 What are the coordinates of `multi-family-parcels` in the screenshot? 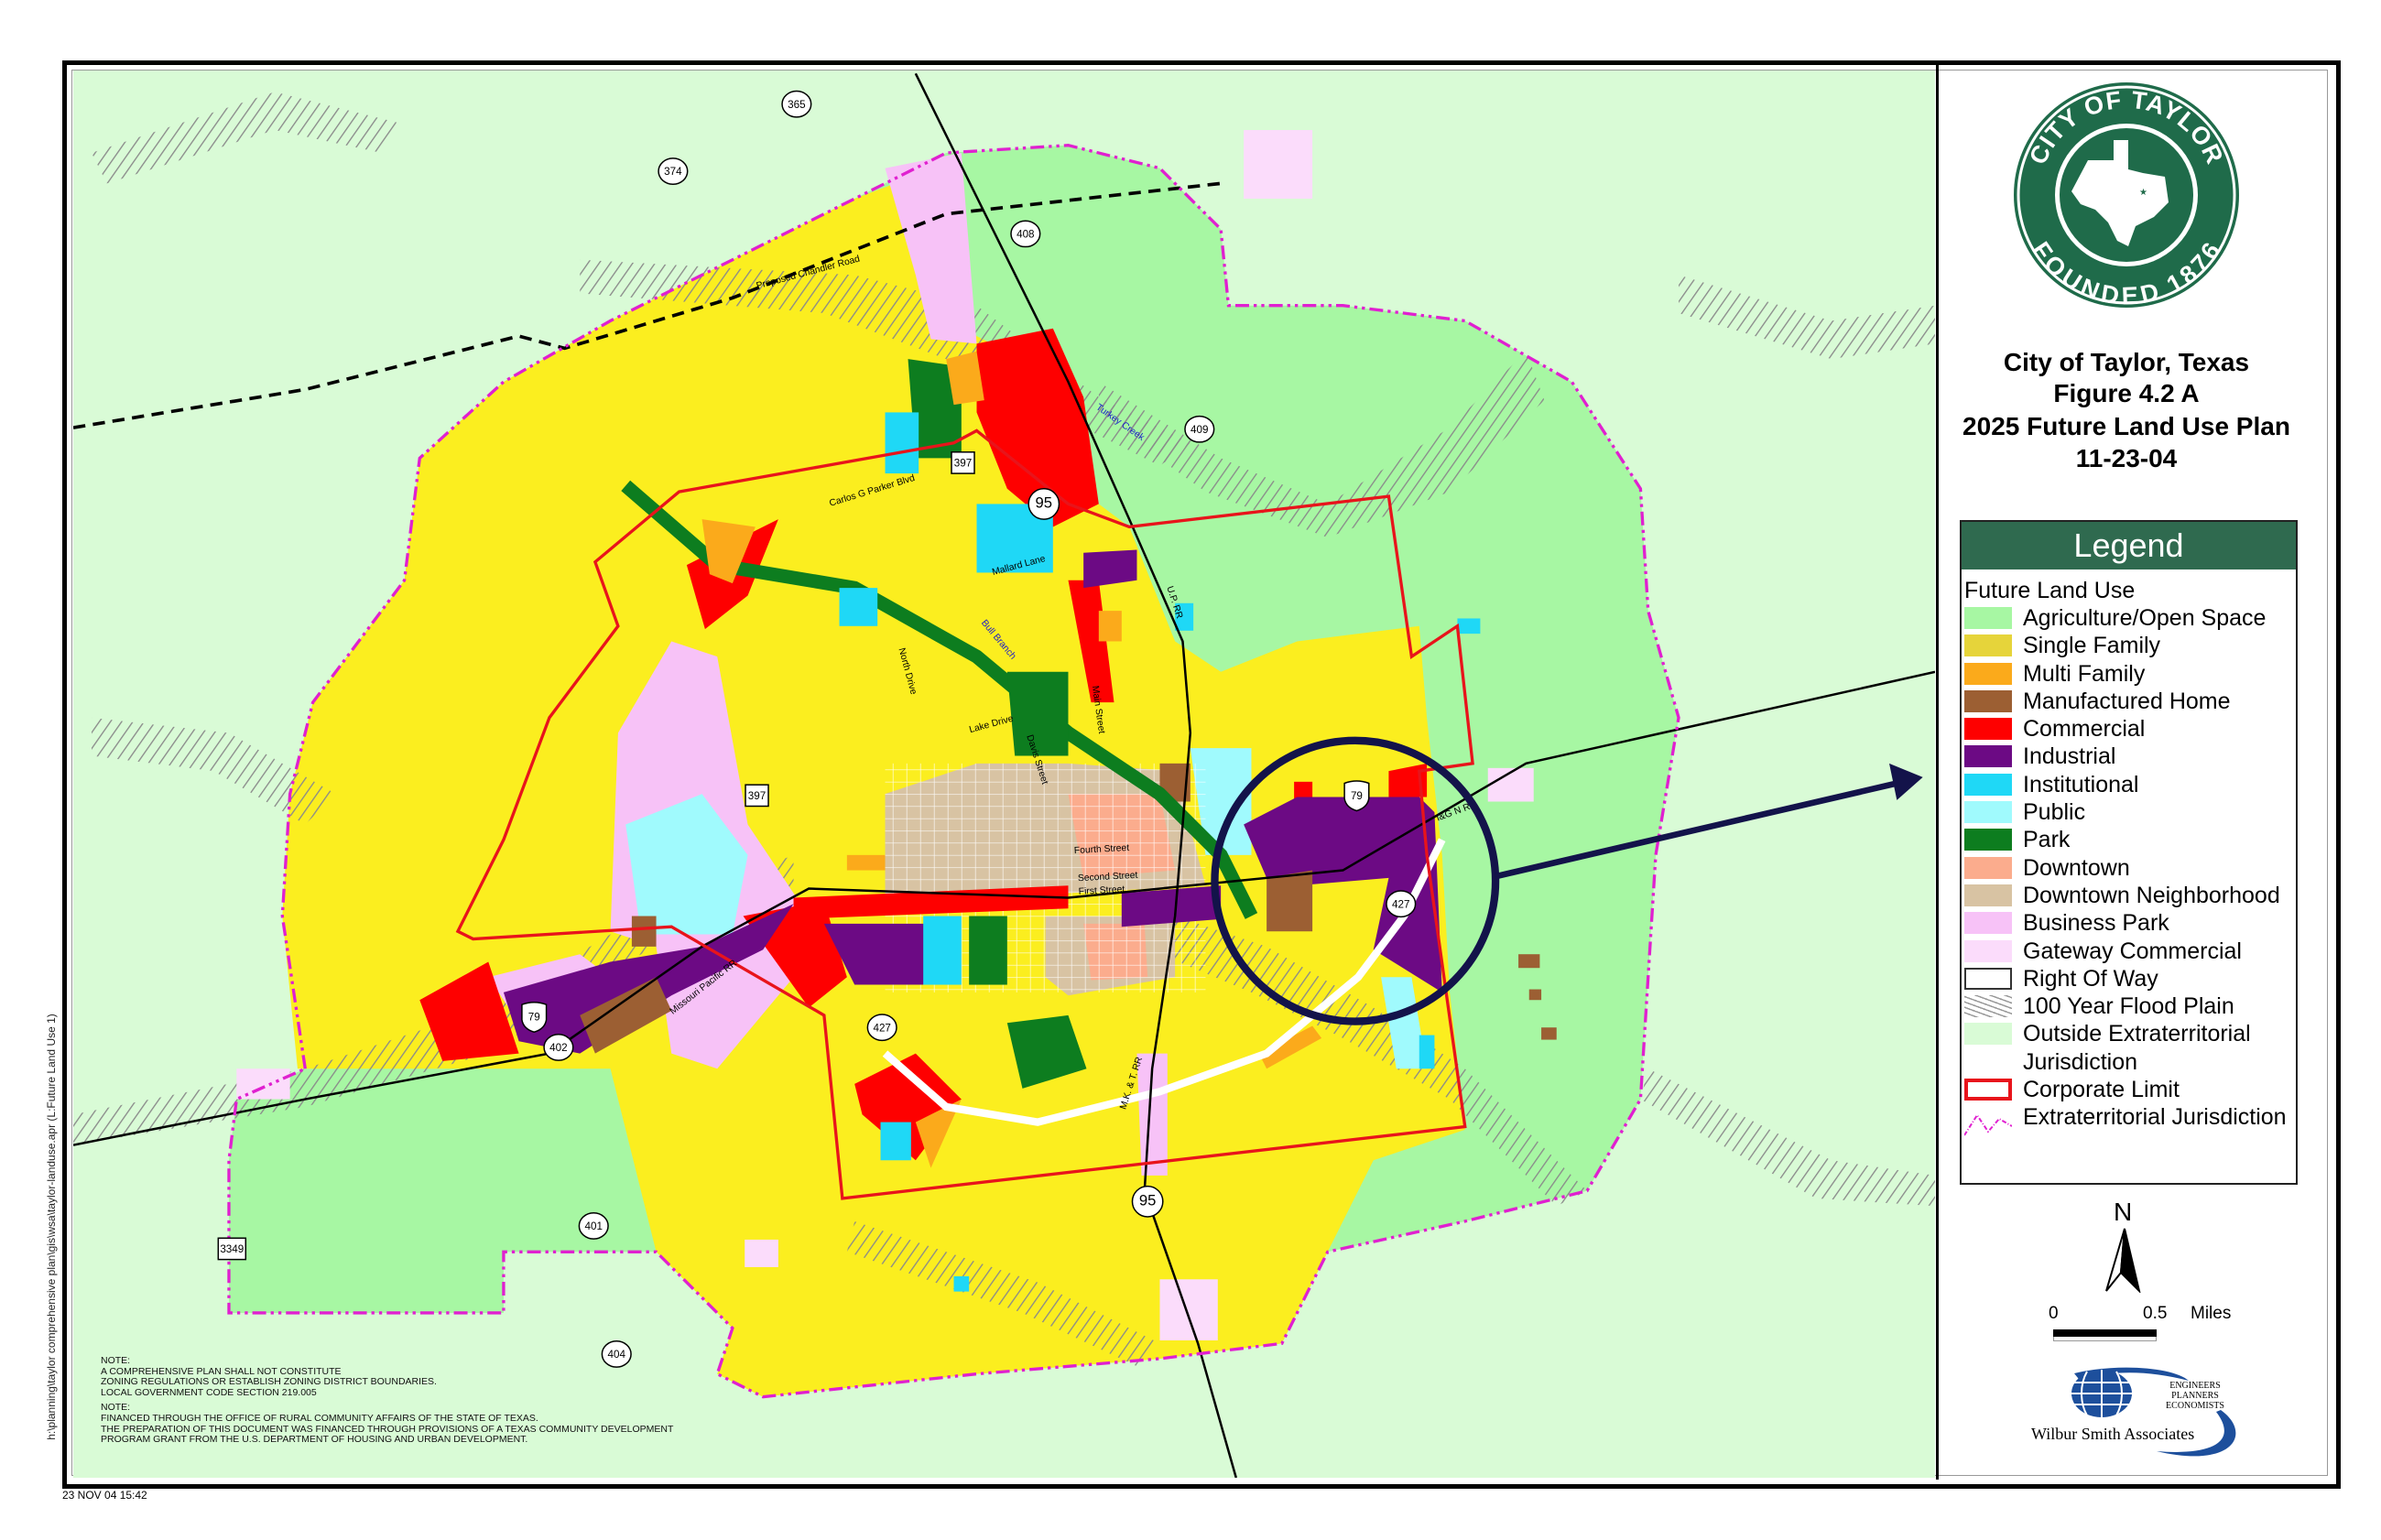 It's located at (1011, 759).